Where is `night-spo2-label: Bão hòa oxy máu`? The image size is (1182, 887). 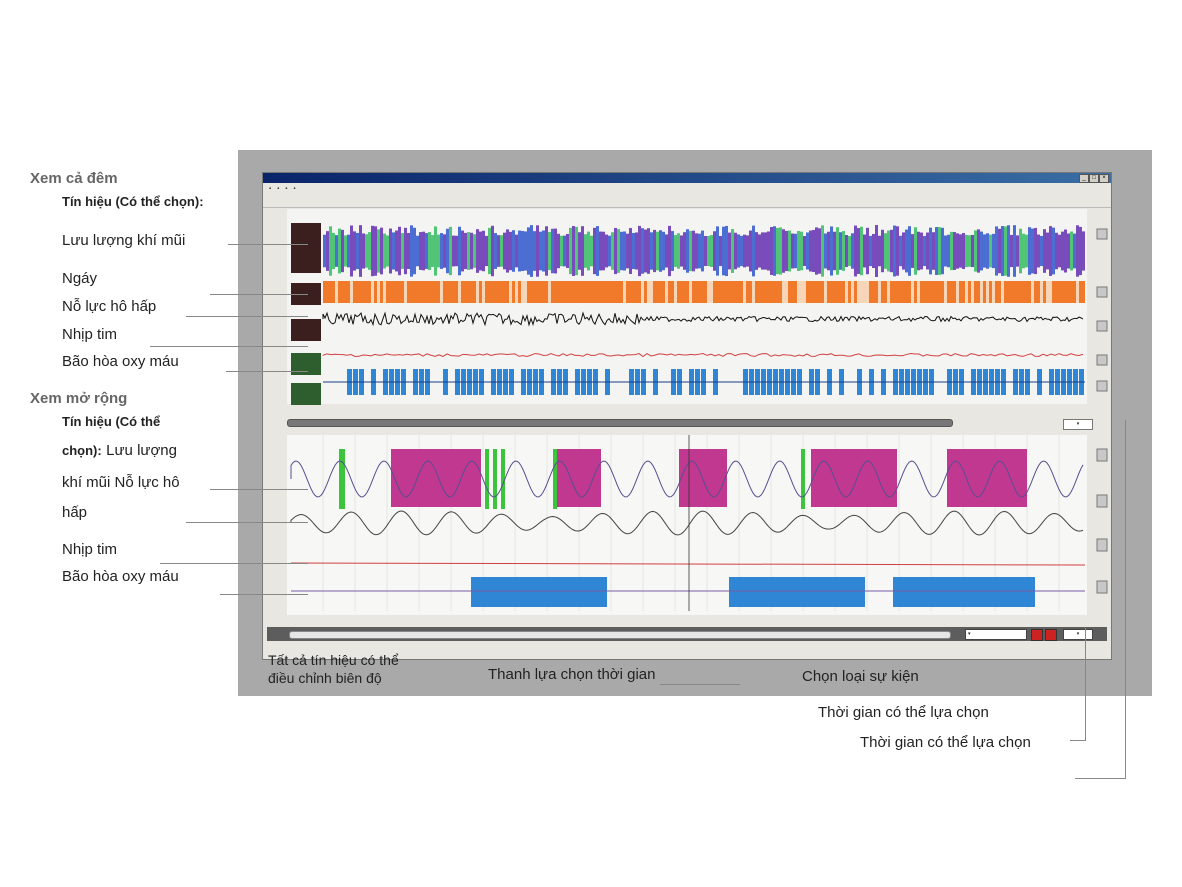
night-spo2-label: Bão hòa oxy máu is located at coordinates (120, 361).